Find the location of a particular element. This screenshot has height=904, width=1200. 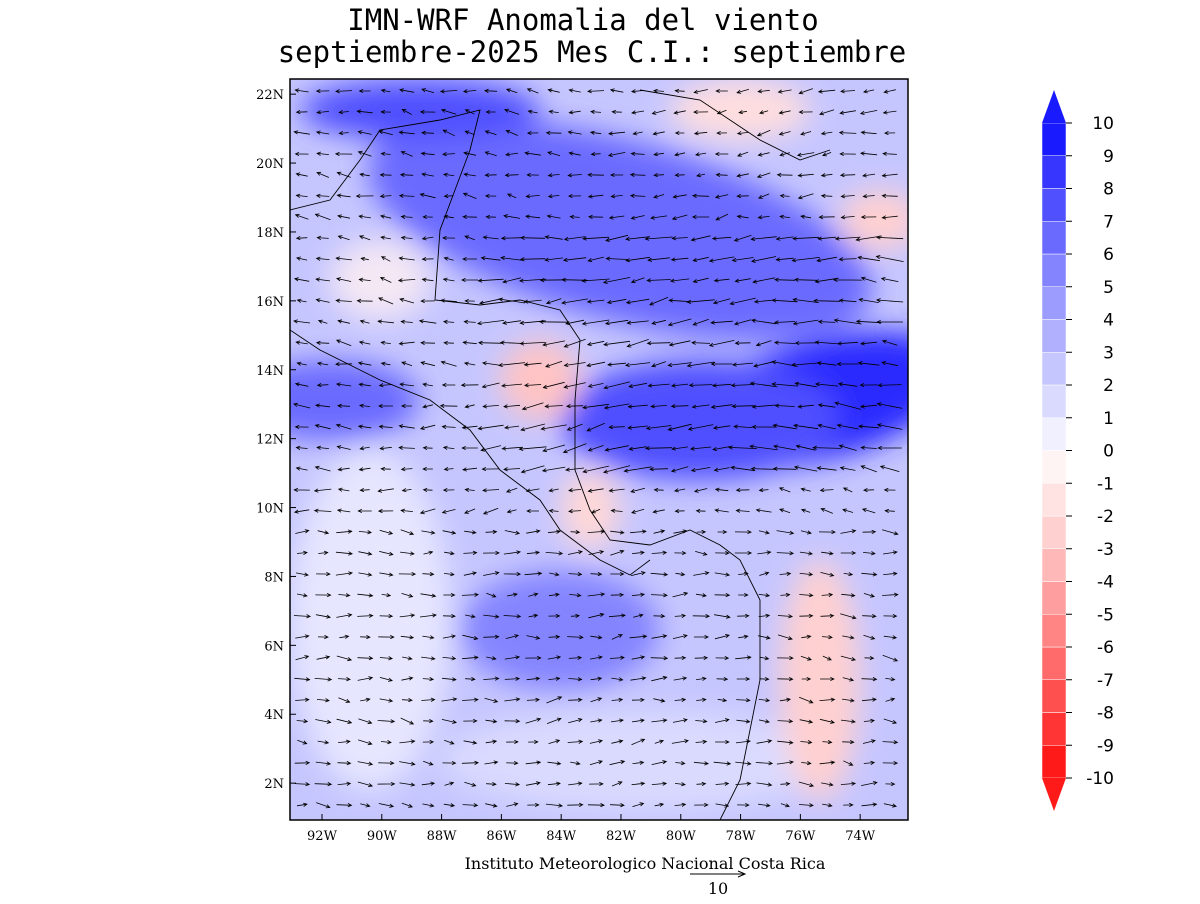

lon-tick-label: 90W is located at coordinates (382, 836).